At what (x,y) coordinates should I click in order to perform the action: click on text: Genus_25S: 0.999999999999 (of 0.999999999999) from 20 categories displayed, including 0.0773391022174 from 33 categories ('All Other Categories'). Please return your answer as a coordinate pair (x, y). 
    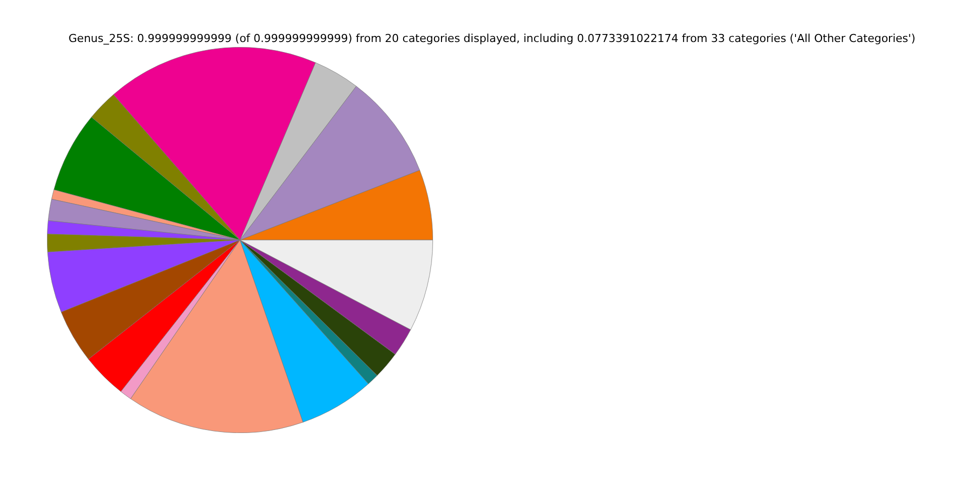
    Looking at the image, I should click on (492, 38).